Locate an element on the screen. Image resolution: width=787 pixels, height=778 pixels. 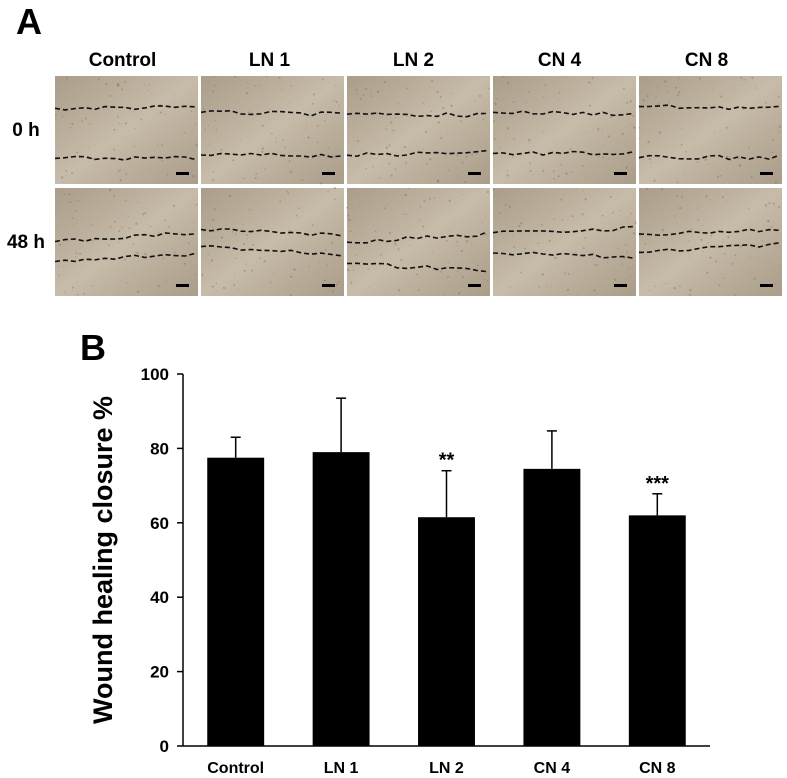
x-tick-label: LN 2 is located at coordinates (446, 768).